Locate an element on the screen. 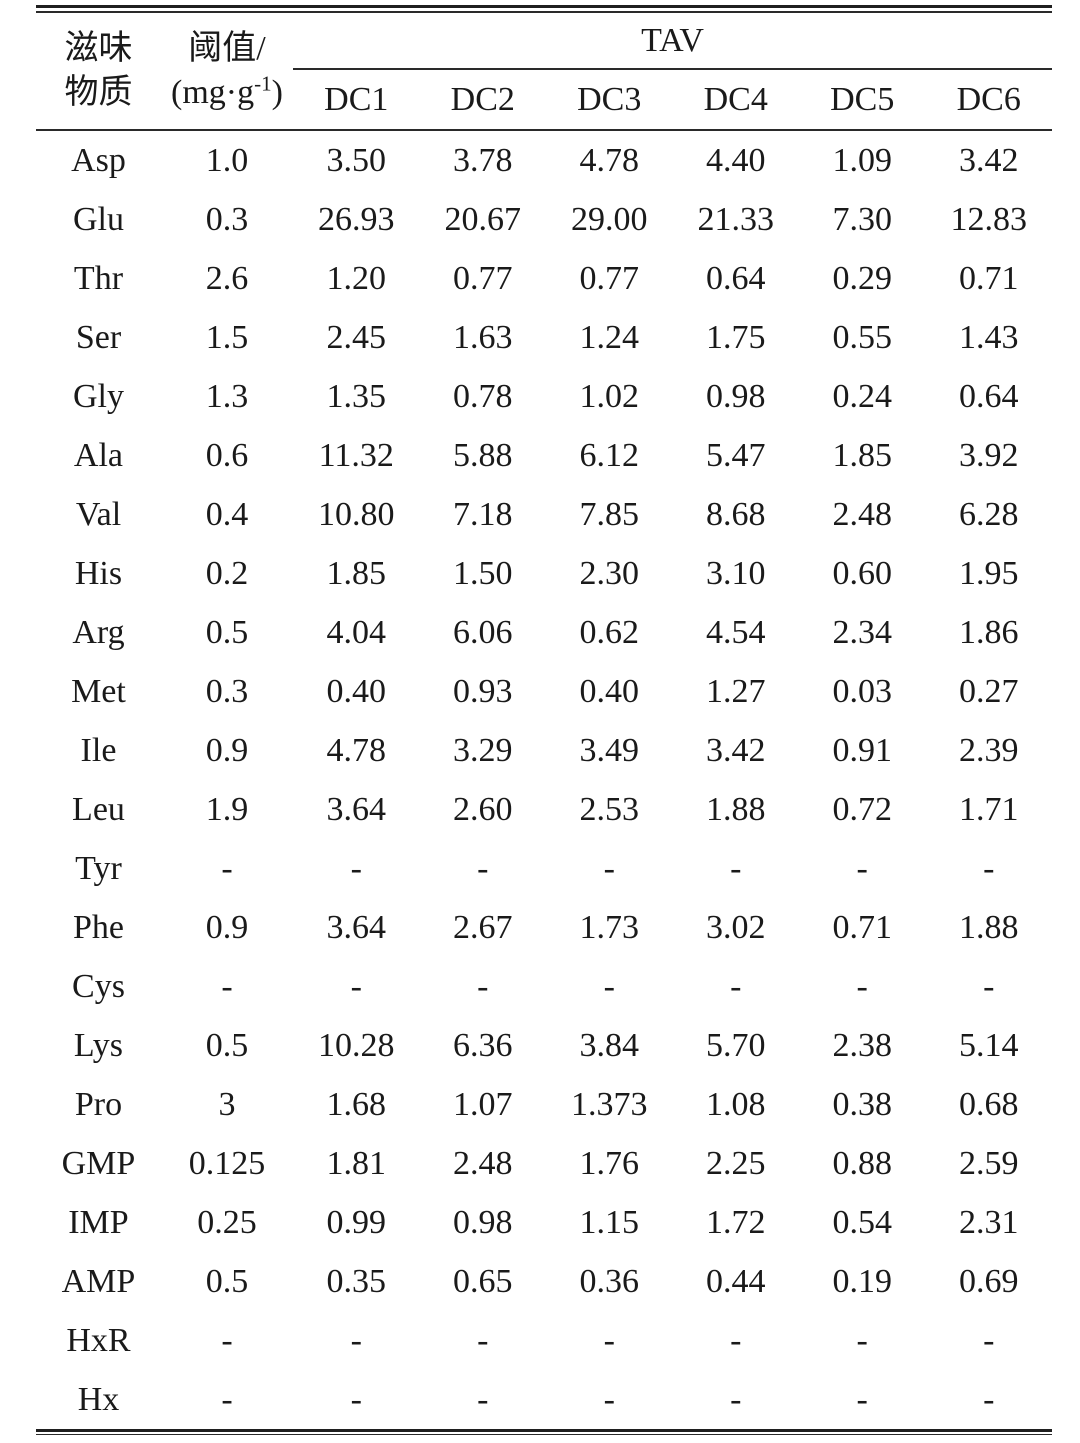  tav-value-cell: 0.29 is located at coordinates (862, 278).